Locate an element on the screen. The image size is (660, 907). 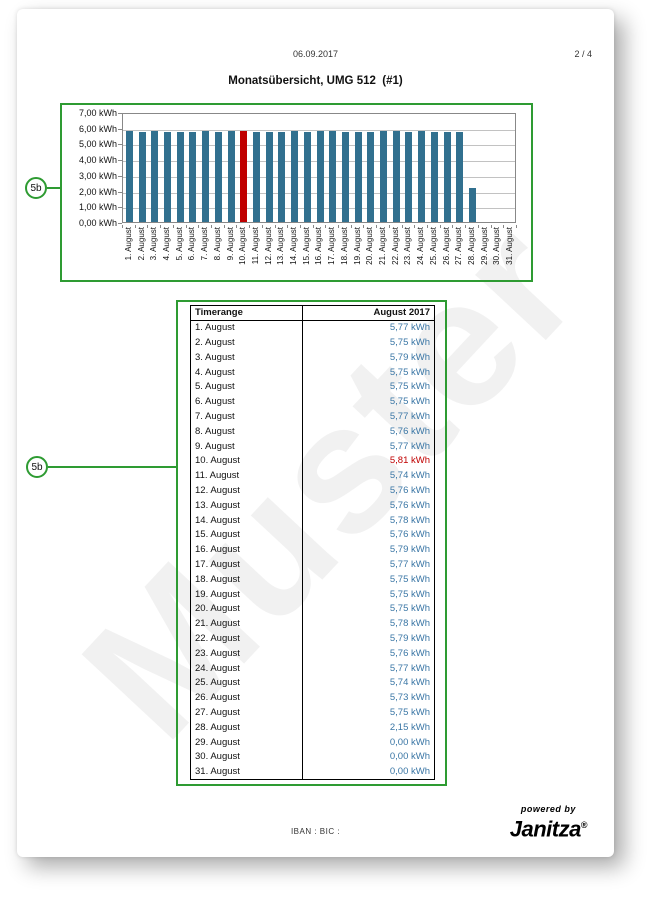
y-axis-tick-label: 6,00 kWh is located at coordinates (97, 128).